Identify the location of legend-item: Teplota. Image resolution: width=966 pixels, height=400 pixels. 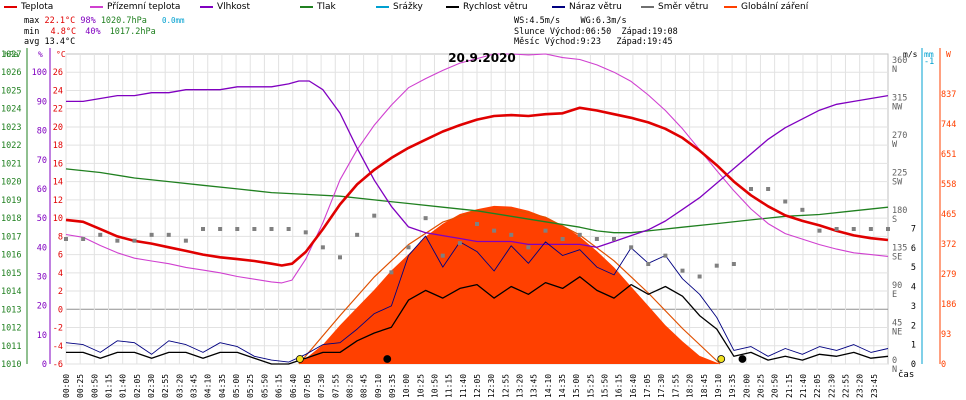
(28, 7).